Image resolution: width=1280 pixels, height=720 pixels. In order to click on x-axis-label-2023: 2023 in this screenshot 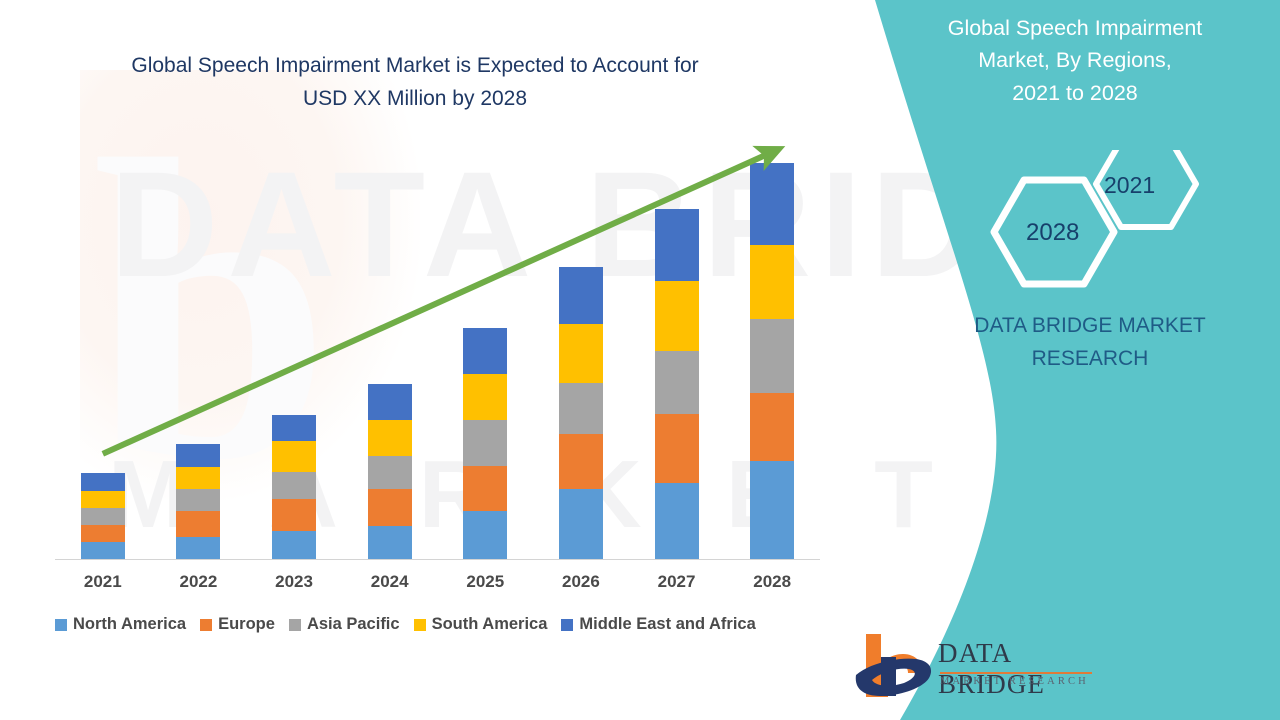, I will do `click(294, 581)`.